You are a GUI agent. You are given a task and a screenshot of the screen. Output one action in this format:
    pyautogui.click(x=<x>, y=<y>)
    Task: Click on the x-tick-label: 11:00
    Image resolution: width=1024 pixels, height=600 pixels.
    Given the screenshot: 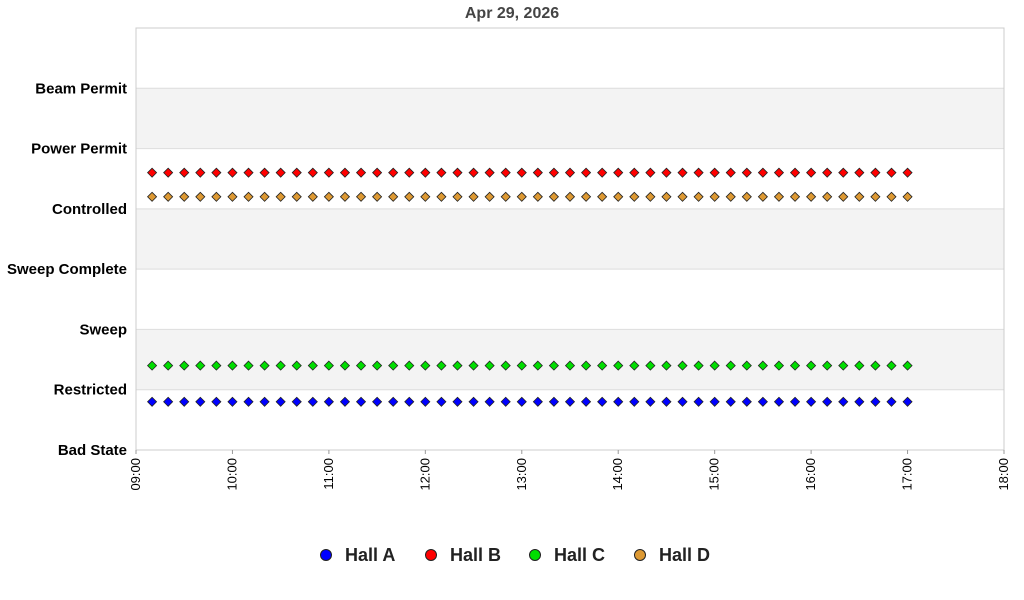 What is the action you would take?
    pyautogui.click(x=328, y=474)
    